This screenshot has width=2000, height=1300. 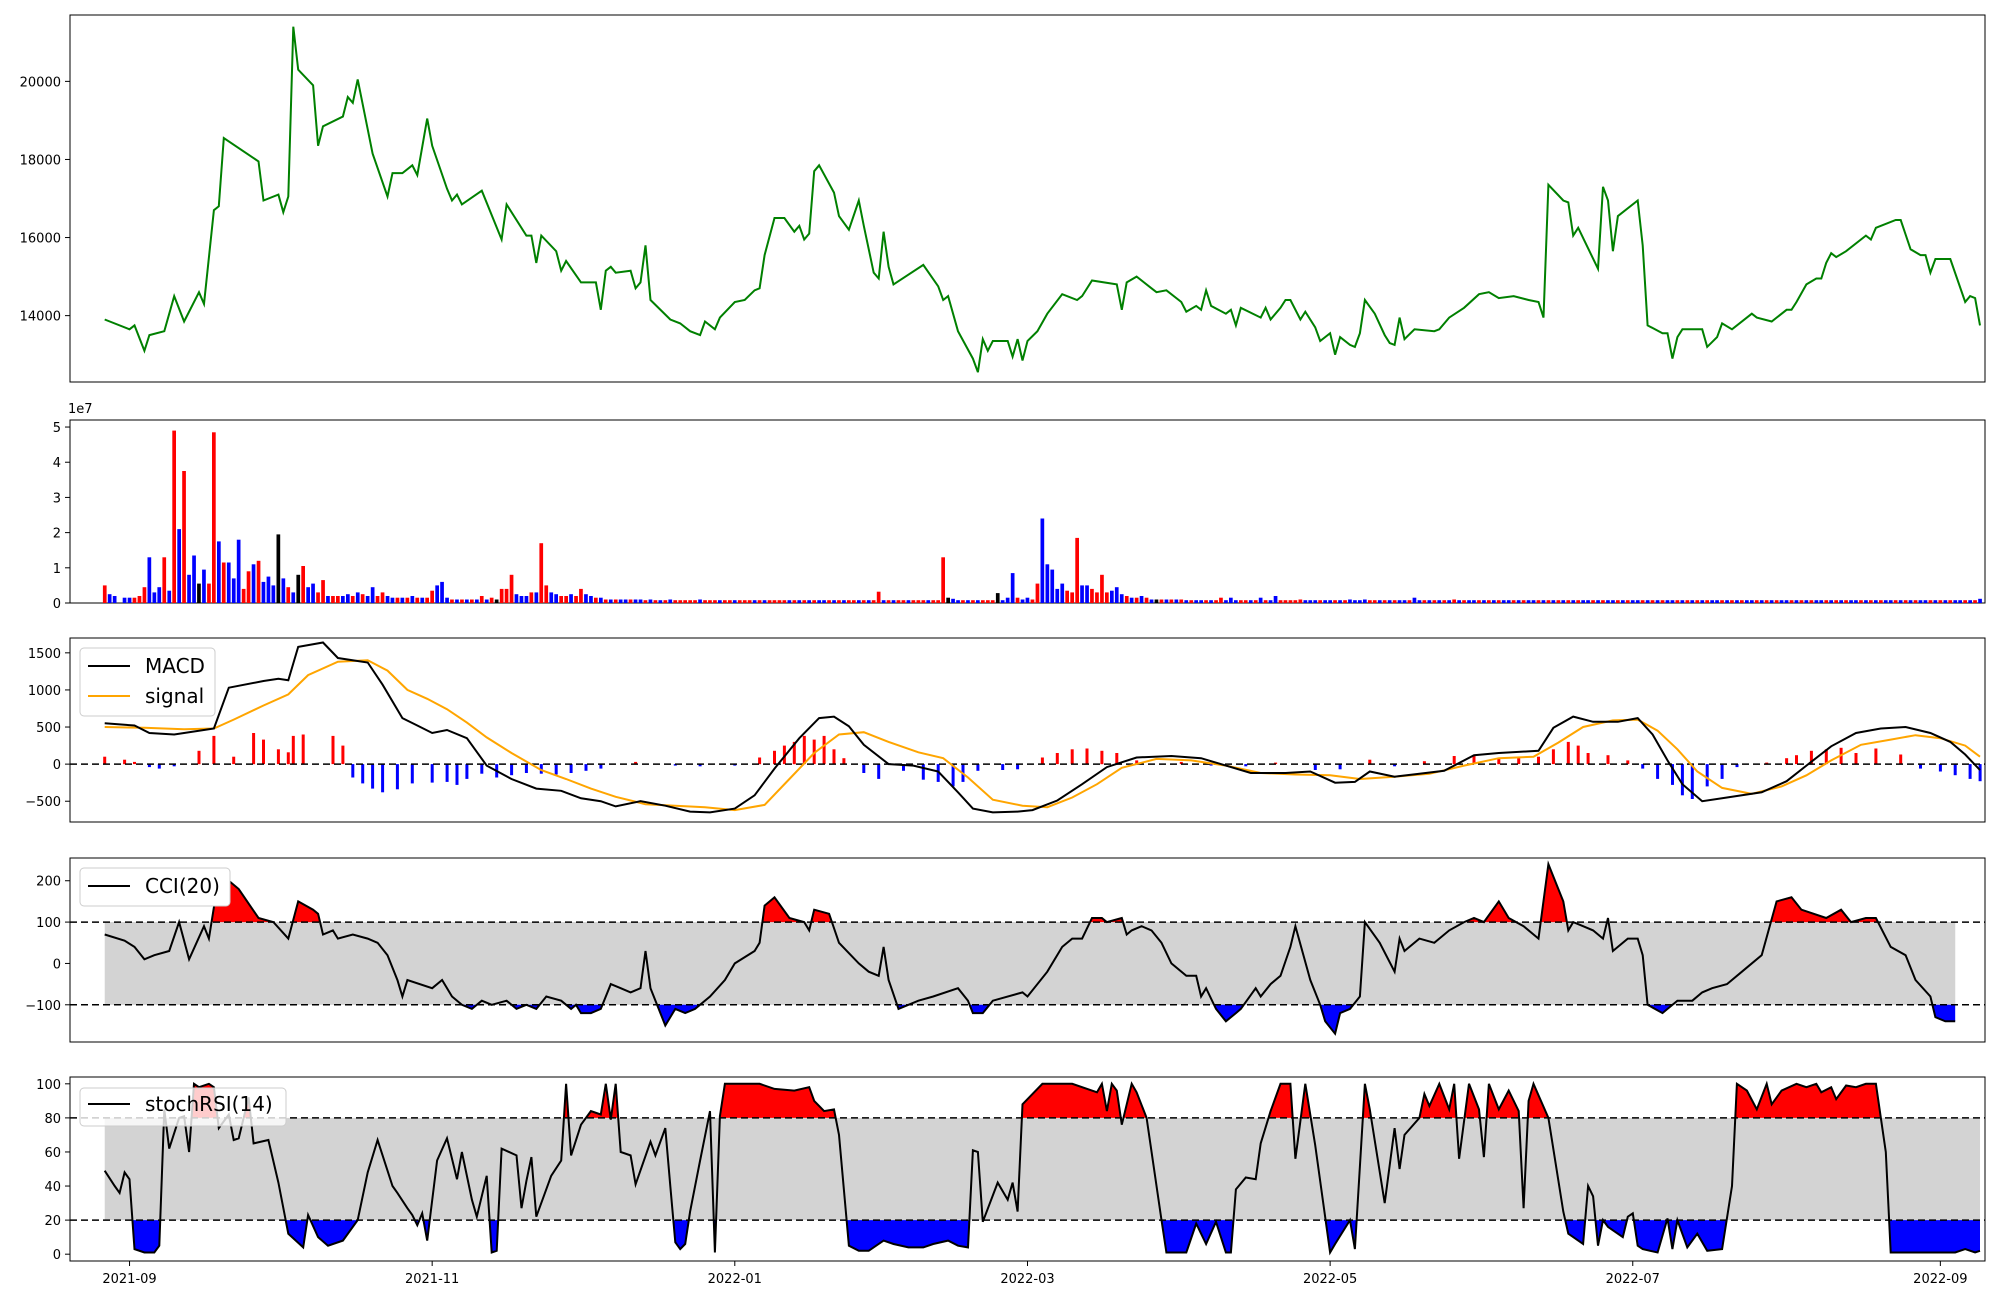 I want to click on legend-cci-label: CCI(20), so click(x=182, y=886).